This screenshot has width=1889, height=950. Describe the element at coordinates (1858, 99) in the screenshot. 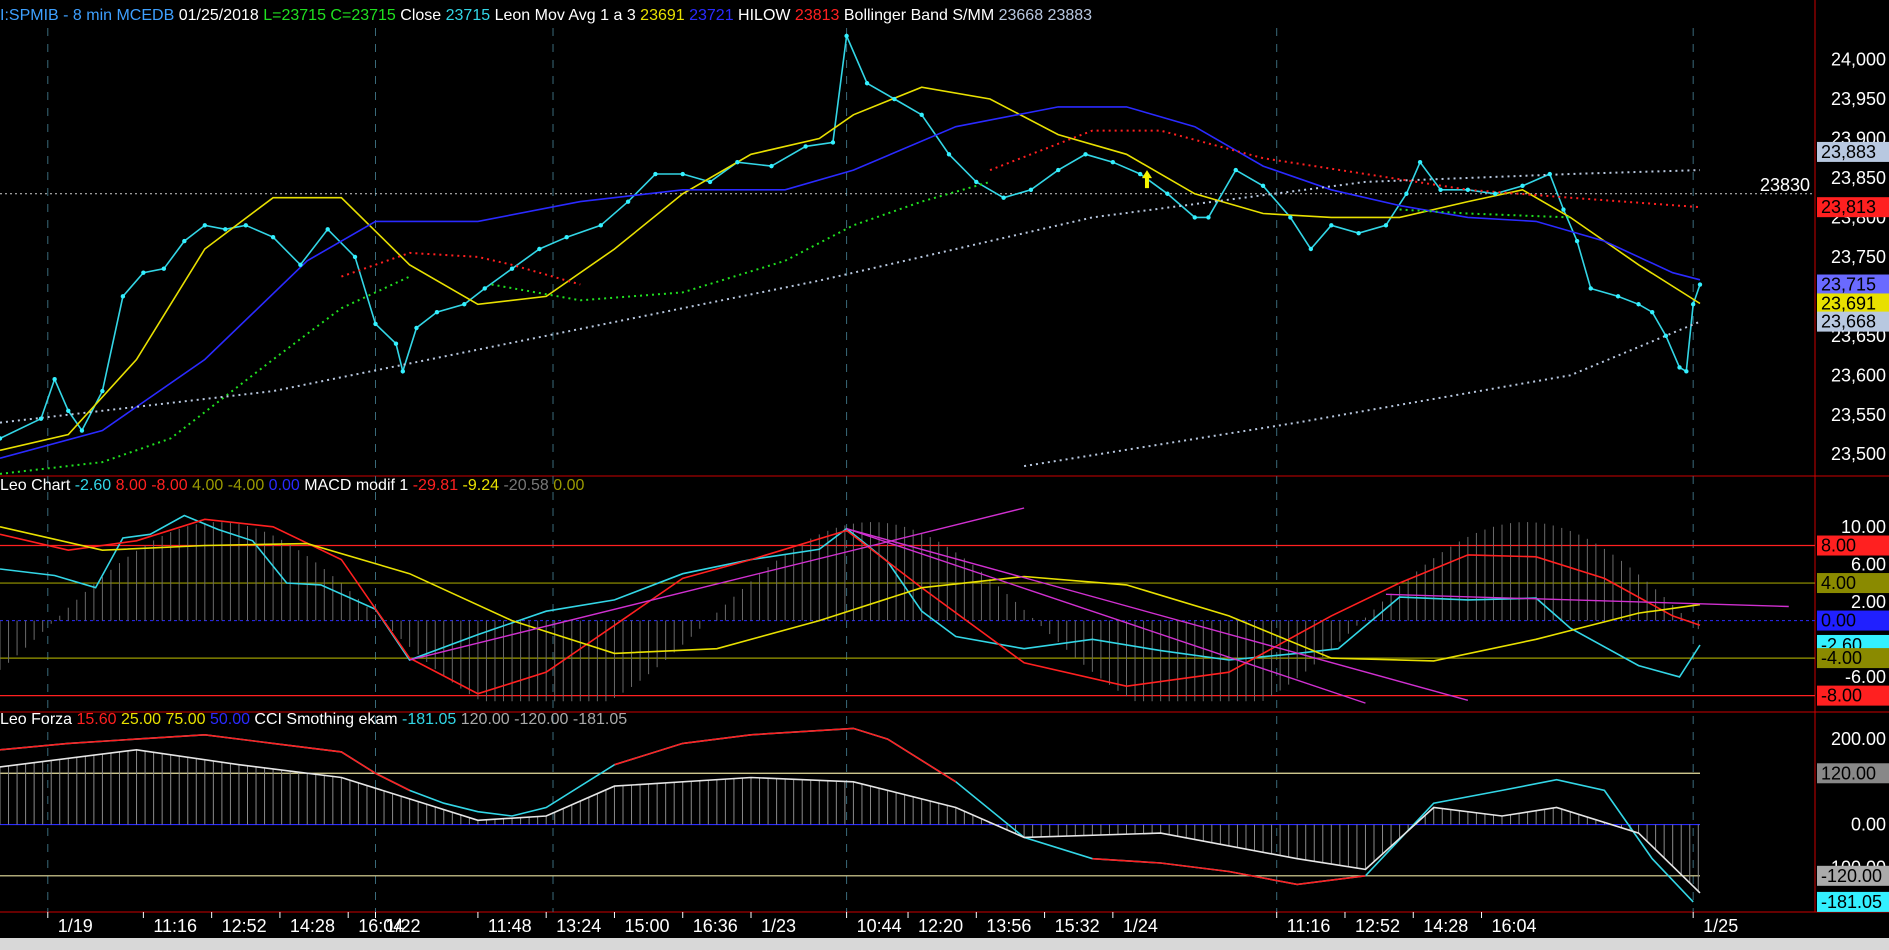

I see `price-axis-tick: 23,950` at that location.